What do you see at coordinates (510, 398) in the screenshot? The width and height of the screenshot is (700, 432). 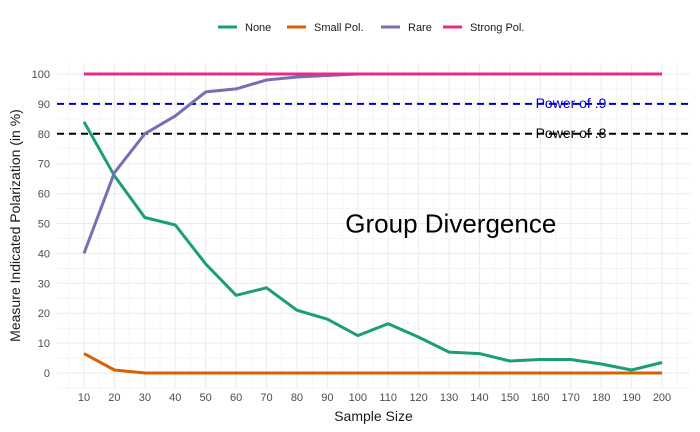 I see `x-tick-label: 150` at bounding box center [510, 398].